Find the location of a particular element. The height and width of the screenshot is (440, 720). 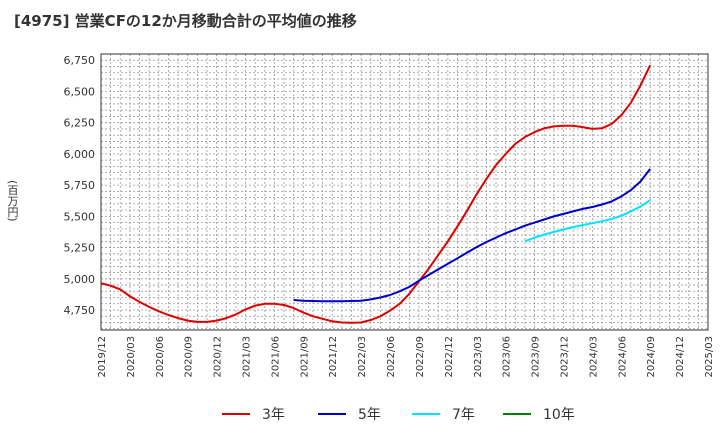

x-tick-label: 2024/06 is located at coordinates (622, 357).